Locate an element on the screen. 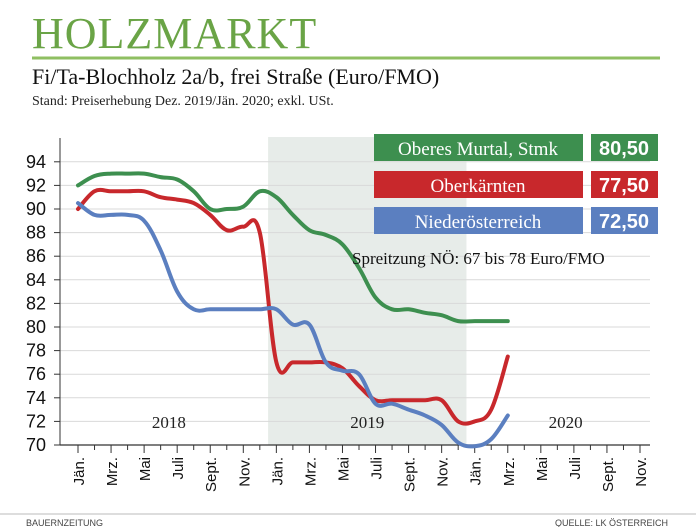  y-tick-label: 78 is located at coordinates (36, 351).